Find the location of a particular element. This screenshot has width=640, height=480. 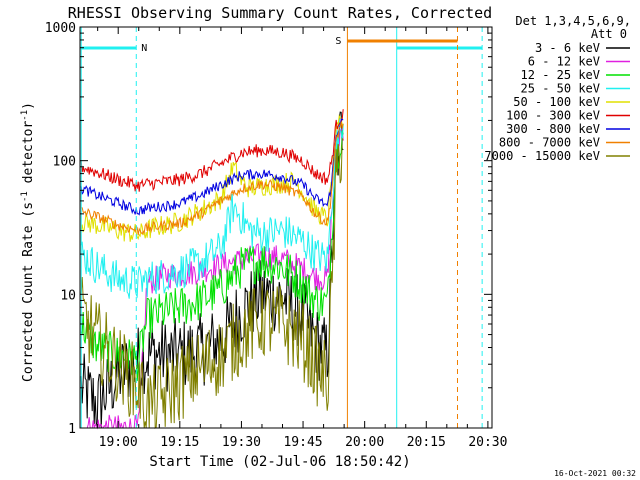

x-tick-label: 19:45 is located at coordinates (302, 442).